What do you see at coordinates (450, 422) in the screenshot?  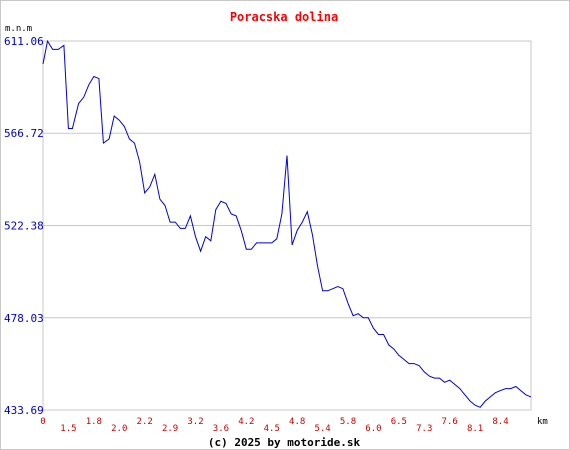 I see `x-tick-label: 7.6` at bounding box center [450, 422].